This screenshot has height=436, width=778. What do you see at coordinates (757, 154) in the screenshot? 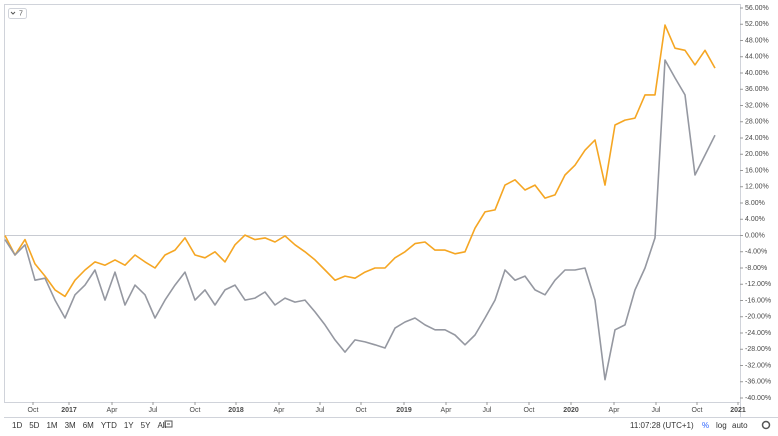
I see `y-tick-label: 20.00%` at bounding box center [757, 154].